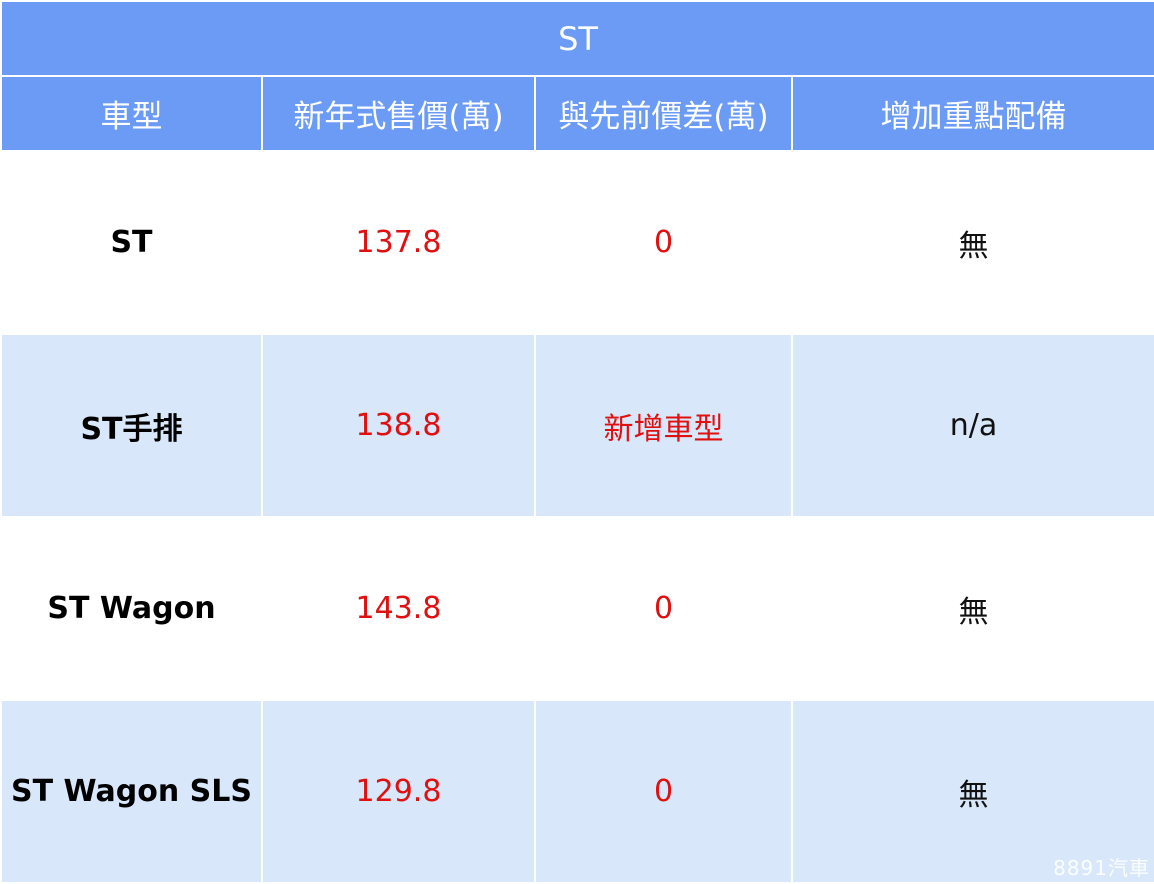 The width and height of the screenshot is (1154, 884). I want to click on model-cell: ST手排, so click(131, 425).